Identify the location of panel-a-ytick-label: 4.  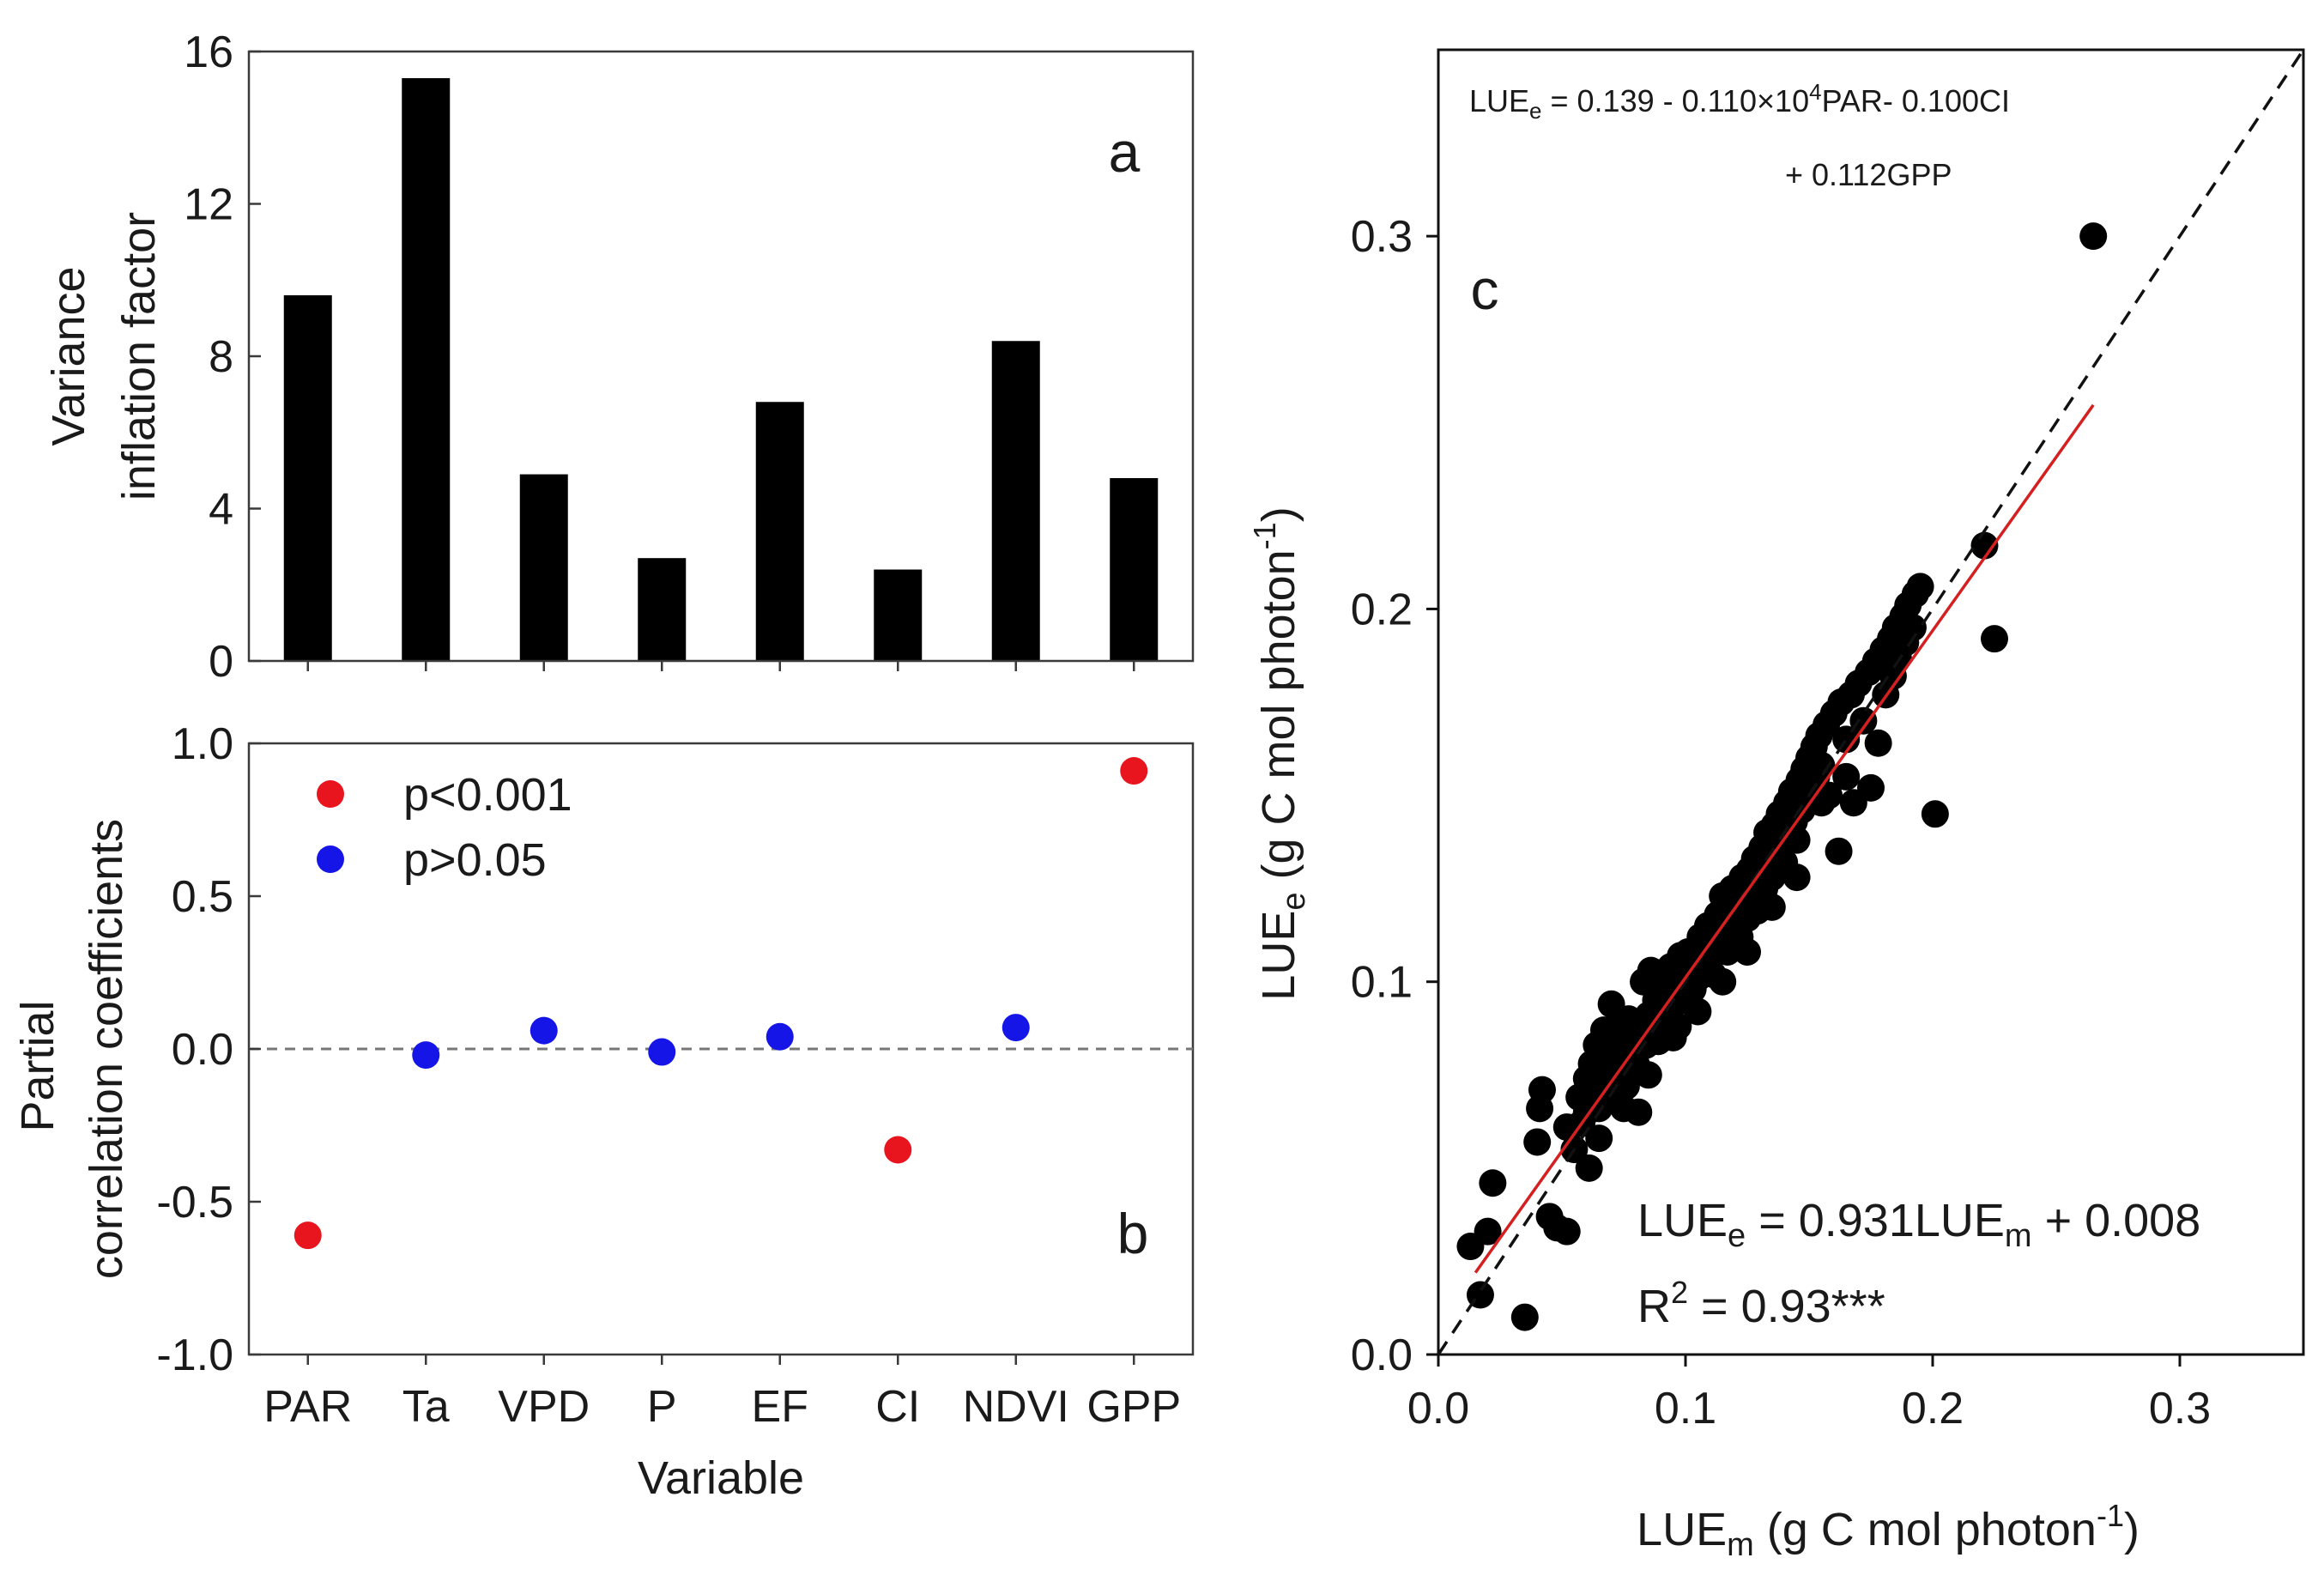
(221, 510).